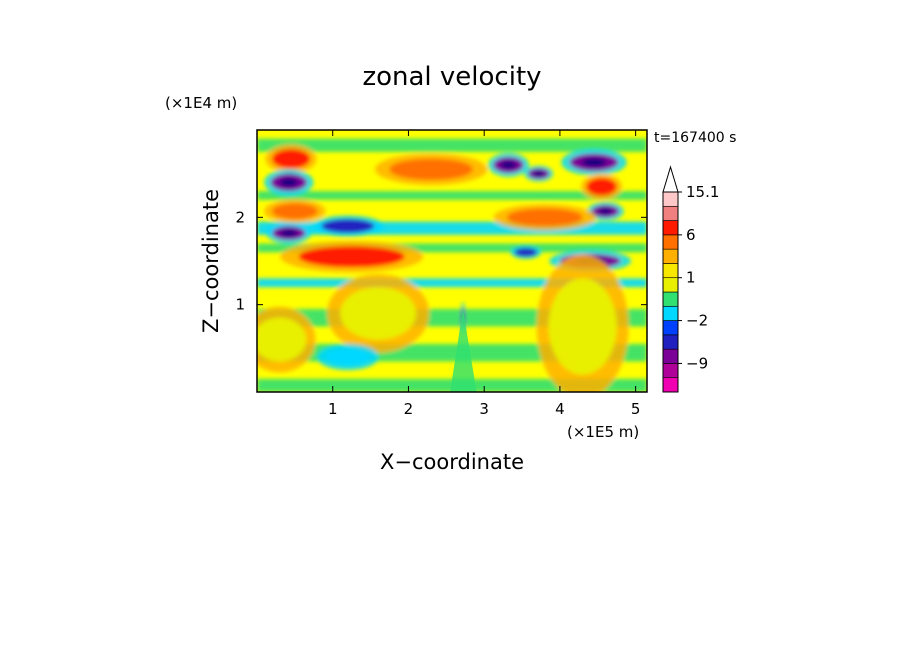  Describe the element at coordinates (691, 235) in the screenshot. I see `colorbar-tick-label: 6` at that location.